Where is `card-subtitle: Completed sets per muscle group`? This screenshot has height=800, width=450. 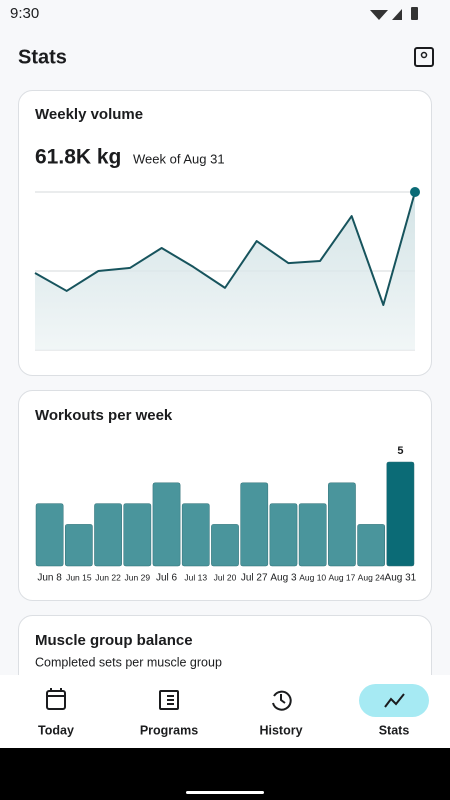
card-subtitle: Completed sets per muscle group is located at coordinates (128, 662).